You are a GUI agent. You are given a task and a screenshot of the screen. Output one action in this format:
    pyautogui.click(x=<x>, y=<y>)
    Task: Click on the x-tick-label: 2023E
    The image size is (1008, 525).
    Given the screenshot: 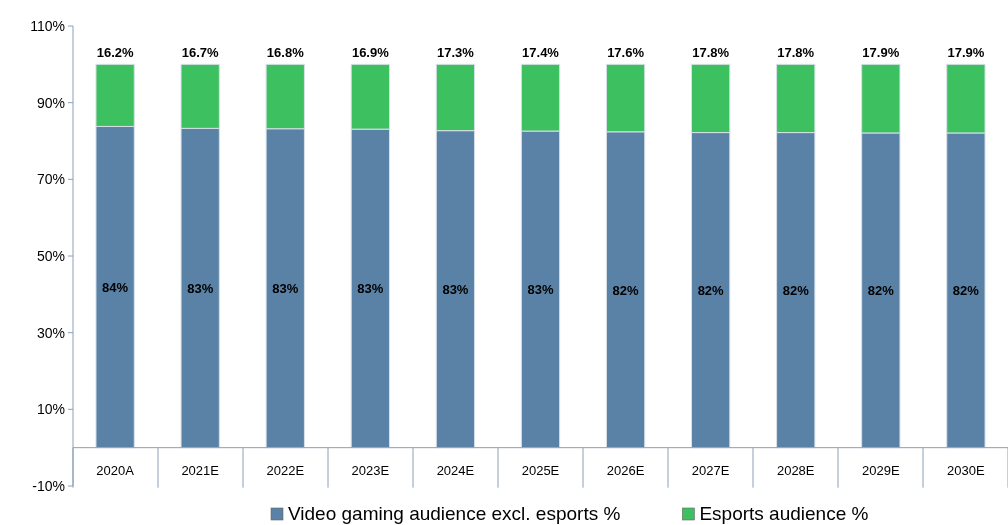 What is the action you would take?
    pyautogui.click(x=370, y=470)
    